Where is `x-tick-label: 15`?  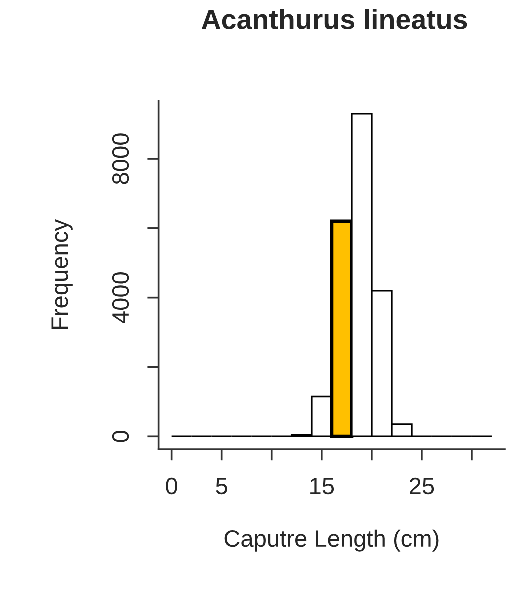
x-tick-label: 15 is located at coordinates (322, 486).